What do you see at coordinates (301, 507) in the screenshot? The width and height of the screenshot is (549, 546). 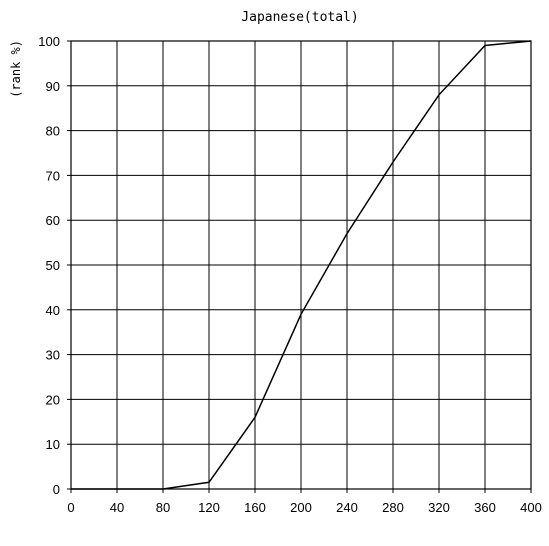 I see `x-tick-label: 200` at bounding box center [301, 507].